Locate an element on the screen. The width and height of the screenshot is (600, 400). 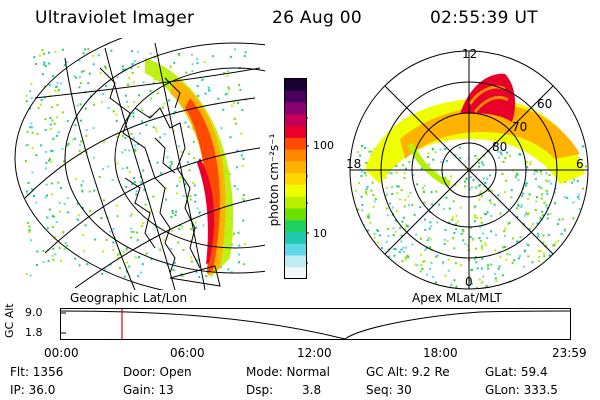
oval-orange is located at coordinates (490, 132).